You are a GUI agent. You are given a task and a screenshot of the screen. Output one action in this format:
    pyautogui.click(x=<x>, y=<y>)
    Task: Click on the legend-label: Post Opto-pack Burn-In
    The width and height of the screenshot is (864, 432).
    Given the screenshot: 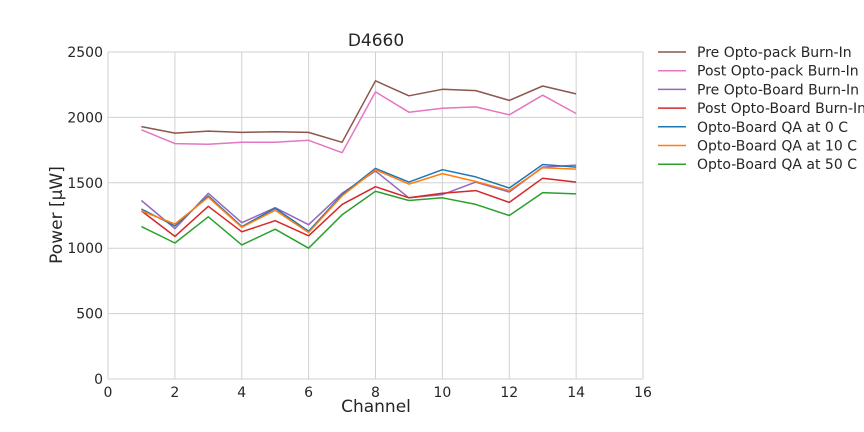 What is the action you would take?
    pyautogui.click(x=778, y=72)
    